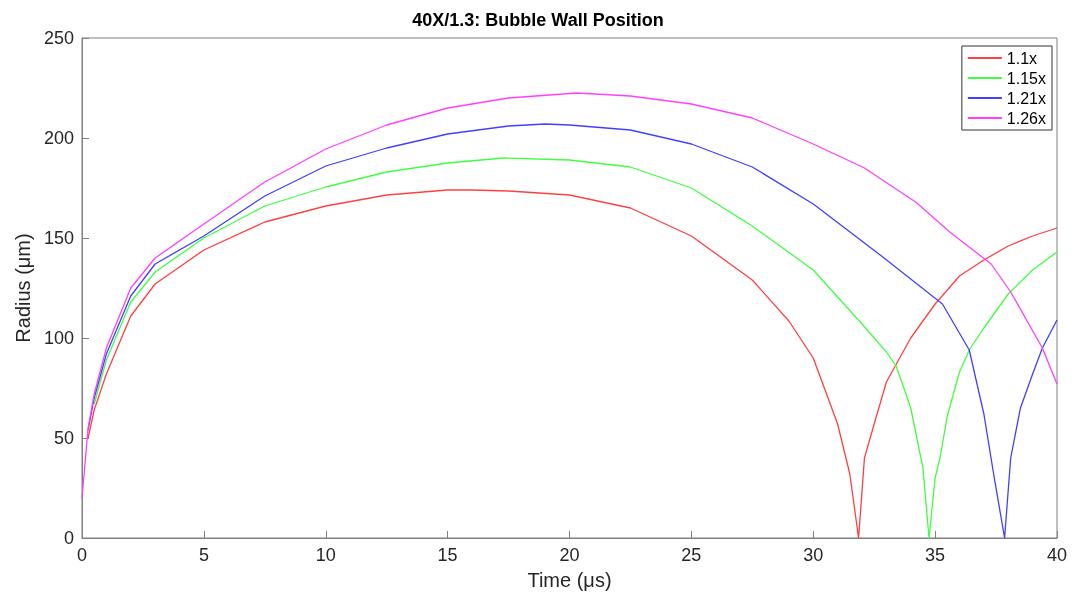  Describe the element at coordinates (447, 555) in the screenshot. I see `x-tick-label: 15` at that location.